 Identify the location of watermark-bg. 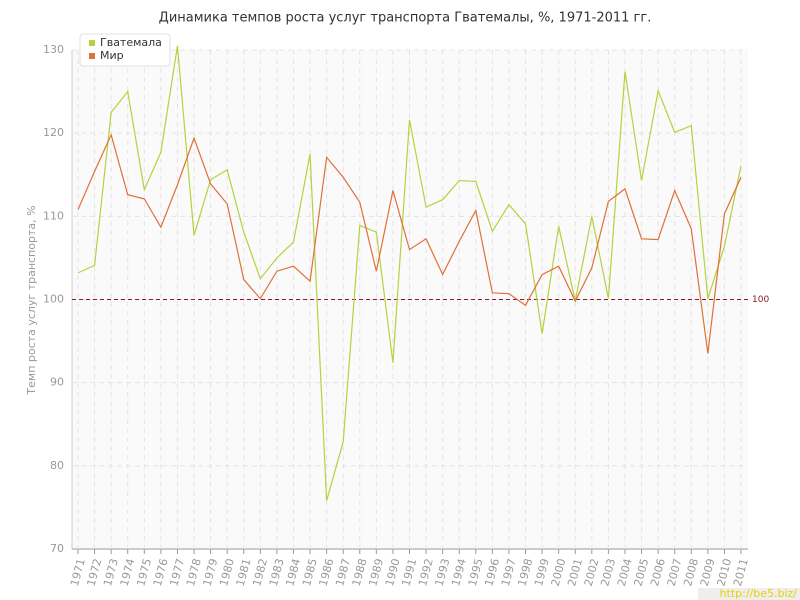
(749, 594).